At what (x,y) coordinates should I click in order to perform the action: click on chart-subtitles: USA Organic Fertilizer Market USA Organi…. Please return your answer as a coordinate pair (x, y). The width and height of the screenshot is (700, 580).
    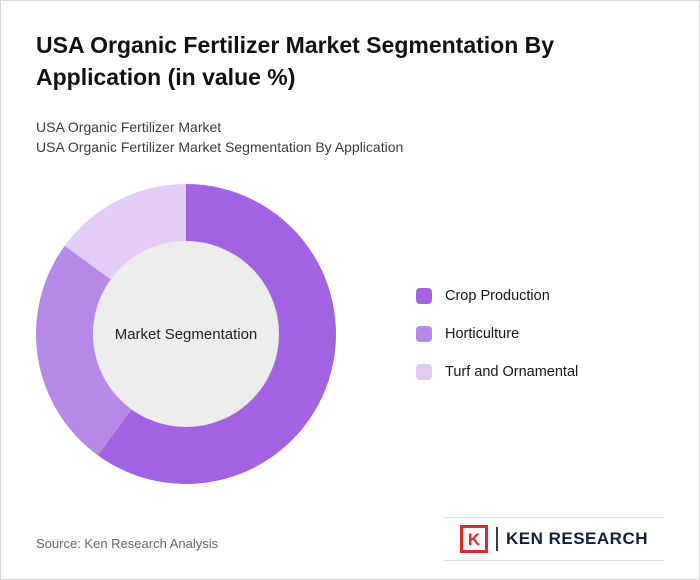
    Looking at the image, I should click on (219, 137).